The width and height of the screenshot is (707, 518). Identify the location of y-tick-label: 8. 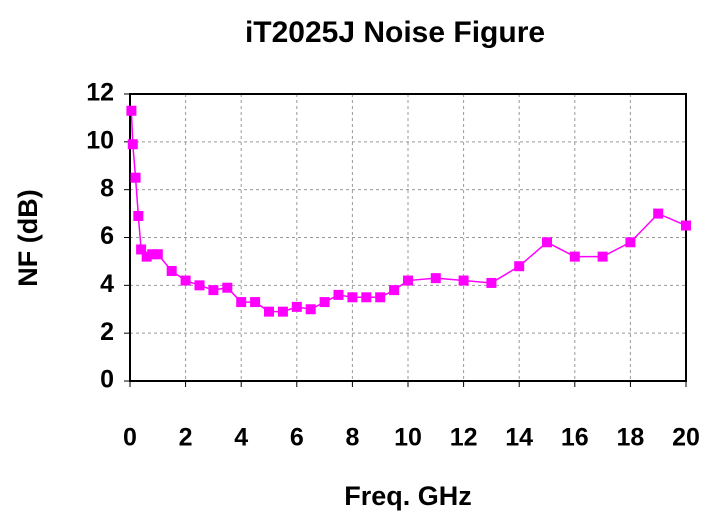
(107, 188).